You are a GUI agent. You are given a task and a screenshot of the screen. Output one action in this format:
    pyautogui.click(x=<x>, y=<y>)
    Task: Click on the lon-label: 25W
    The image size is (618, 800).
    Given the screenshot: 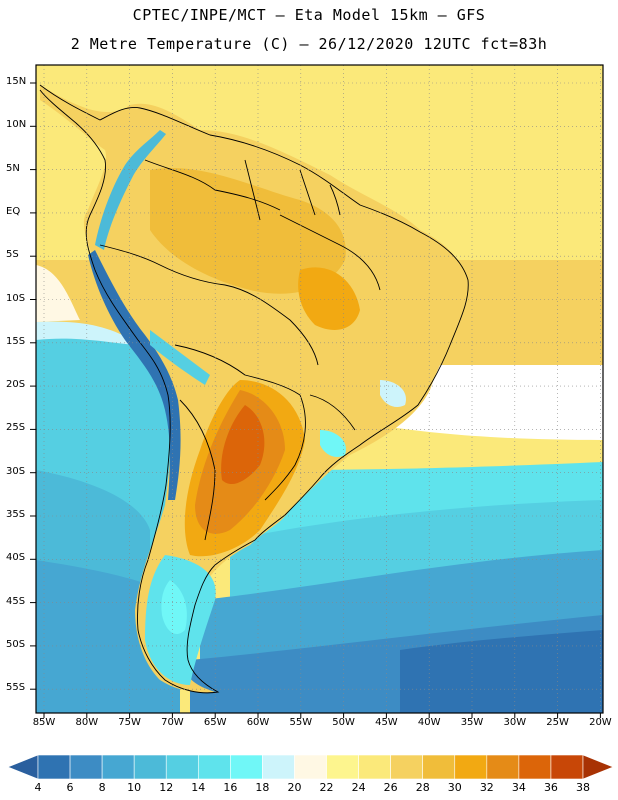 What is the action you would take?
    pyautogui.click(x=557, y=722)
    